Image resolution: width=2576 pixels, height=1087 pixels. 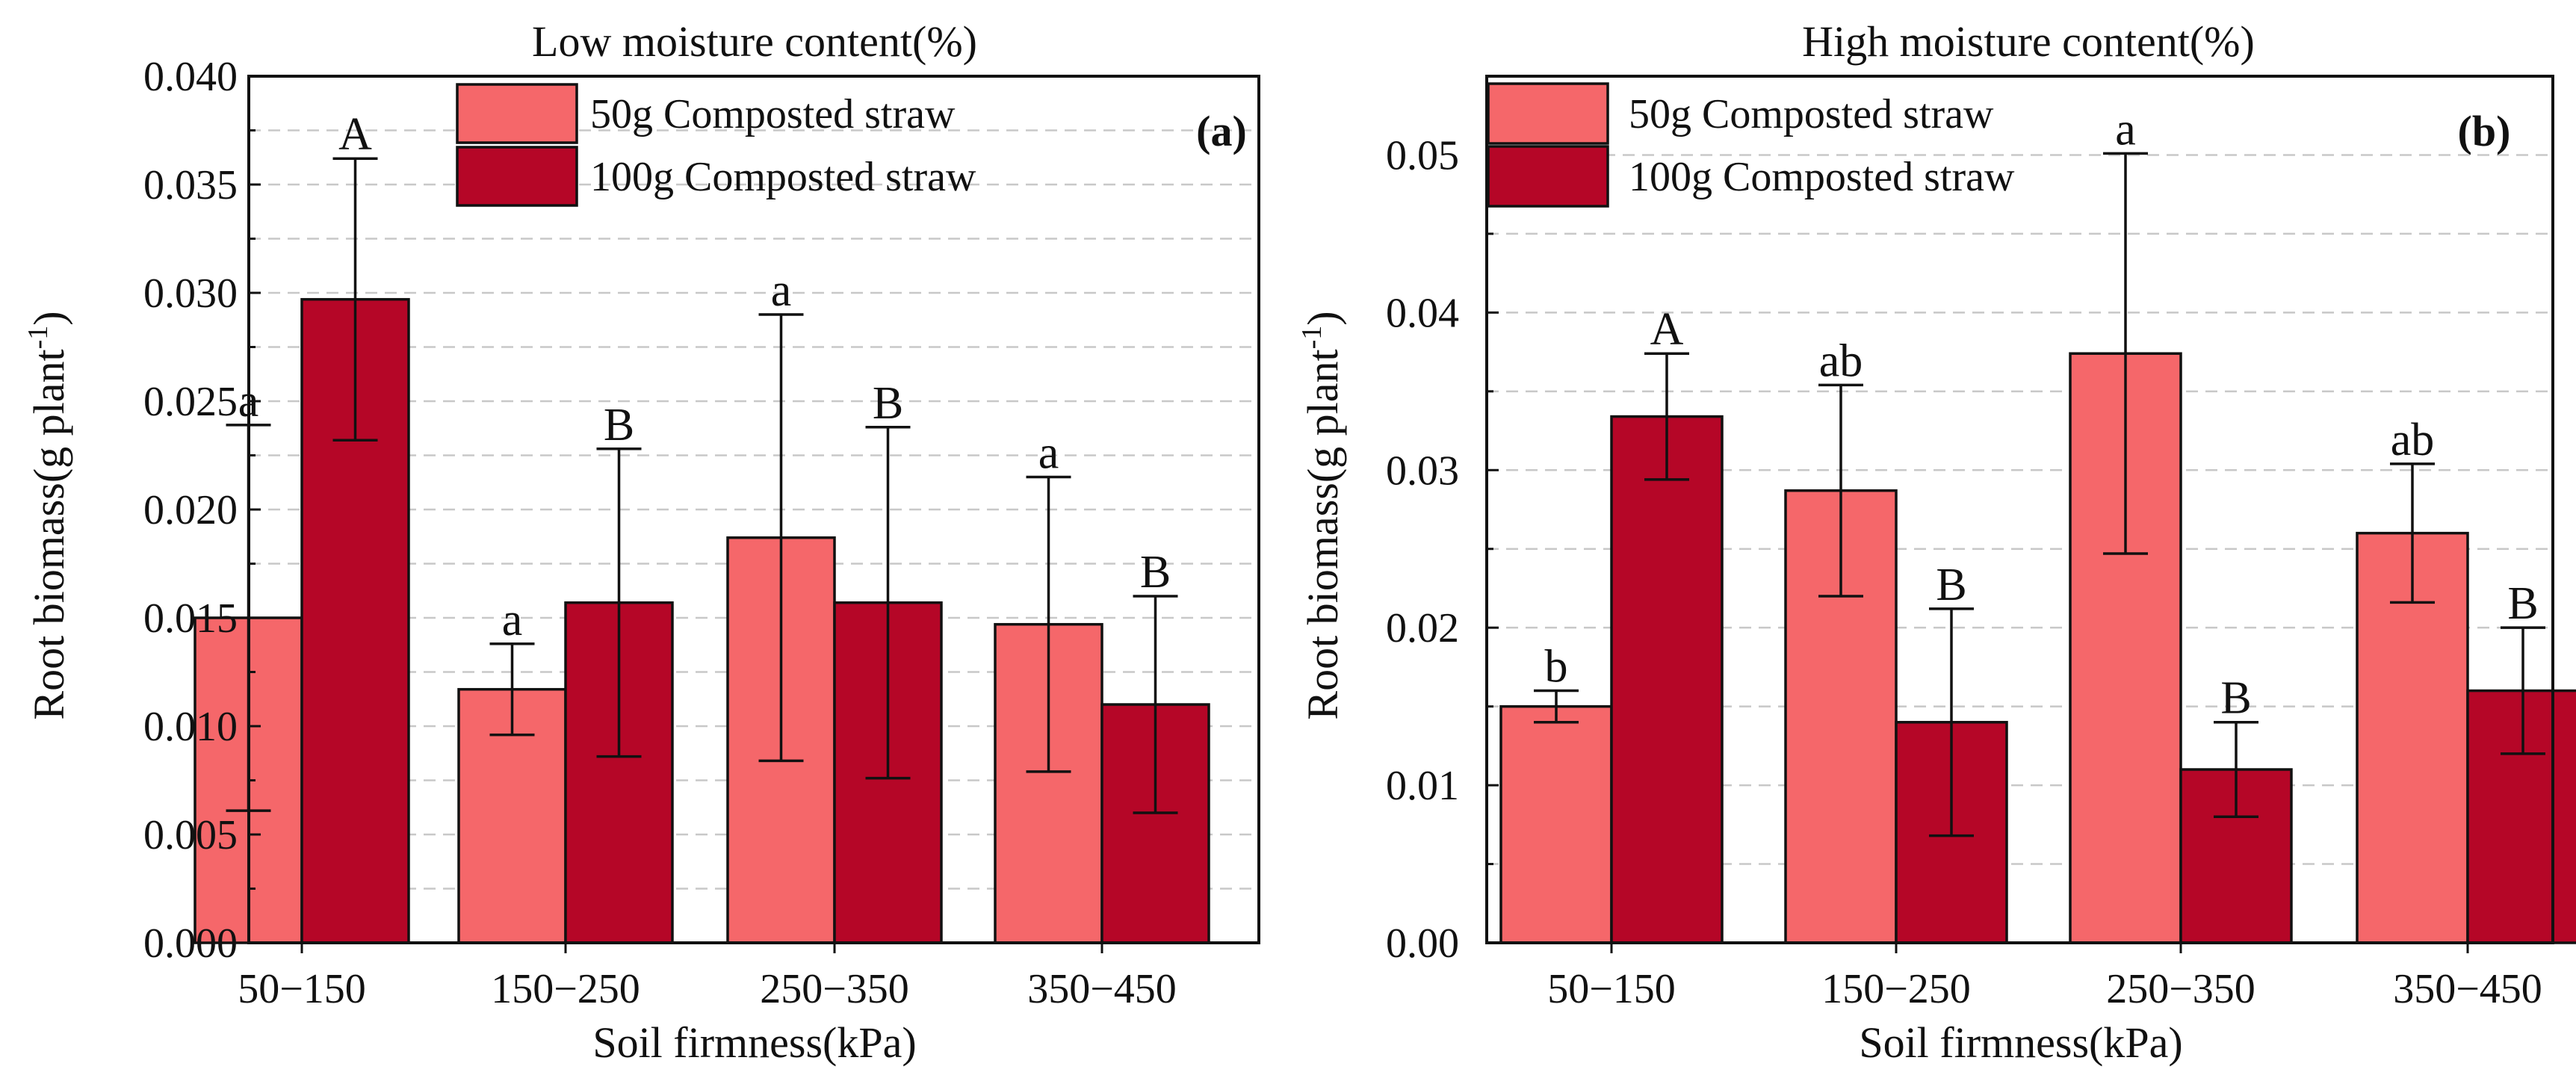 I want to click on y-tick-label: 0.005, so click(x=190, y=835).